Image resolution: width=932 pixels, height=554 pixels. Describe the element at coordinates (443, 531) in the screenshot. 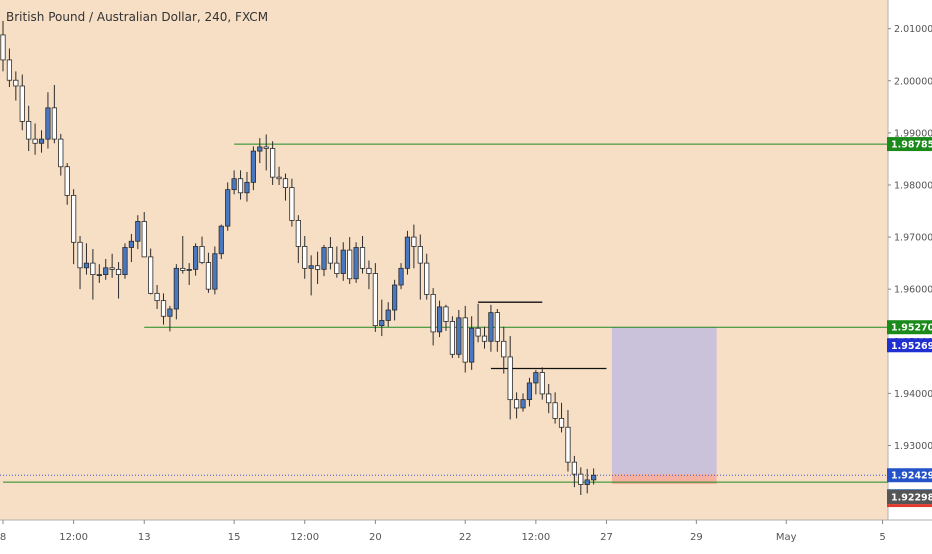

I see `time-tick-labels: 8 12:00 13 15 12:00 20 22 12:00 27 29 May 5` at that location.